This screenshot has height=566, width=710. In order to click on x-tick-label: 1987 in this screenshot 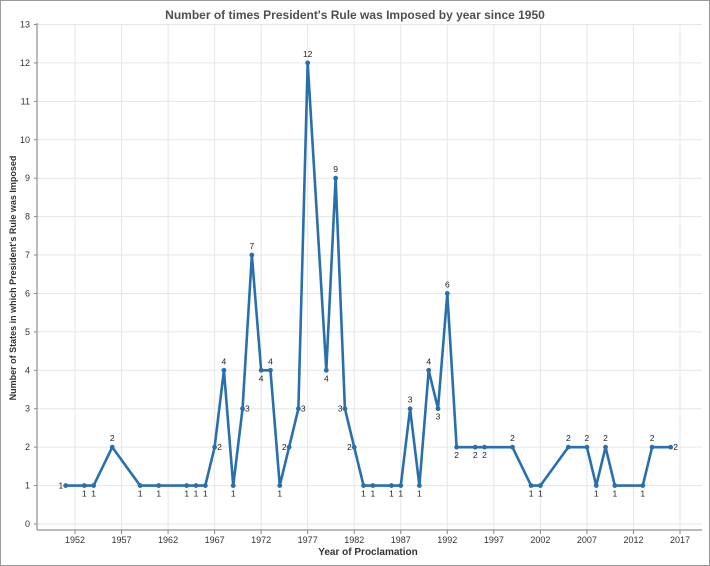, I will do `click(401, 540)`.